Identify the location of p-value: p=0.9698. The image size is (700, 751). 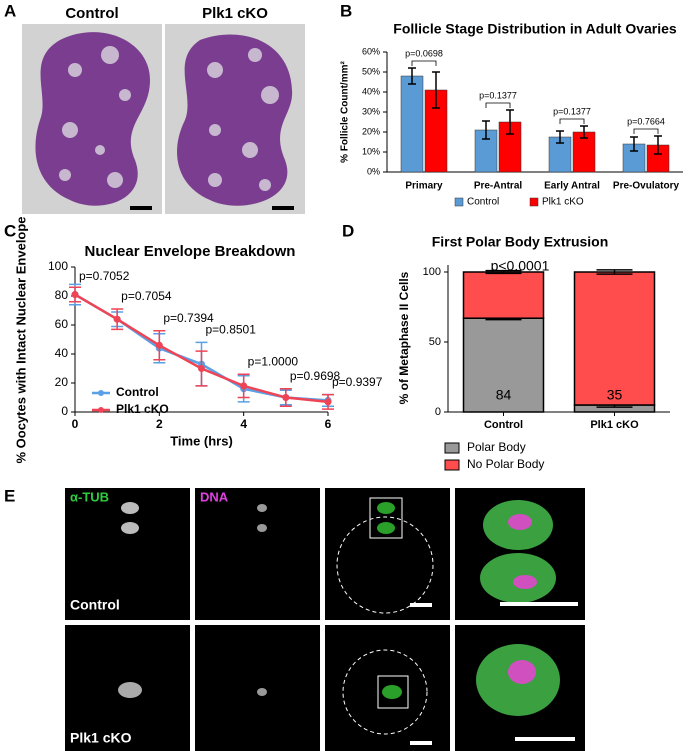
(315, 376).